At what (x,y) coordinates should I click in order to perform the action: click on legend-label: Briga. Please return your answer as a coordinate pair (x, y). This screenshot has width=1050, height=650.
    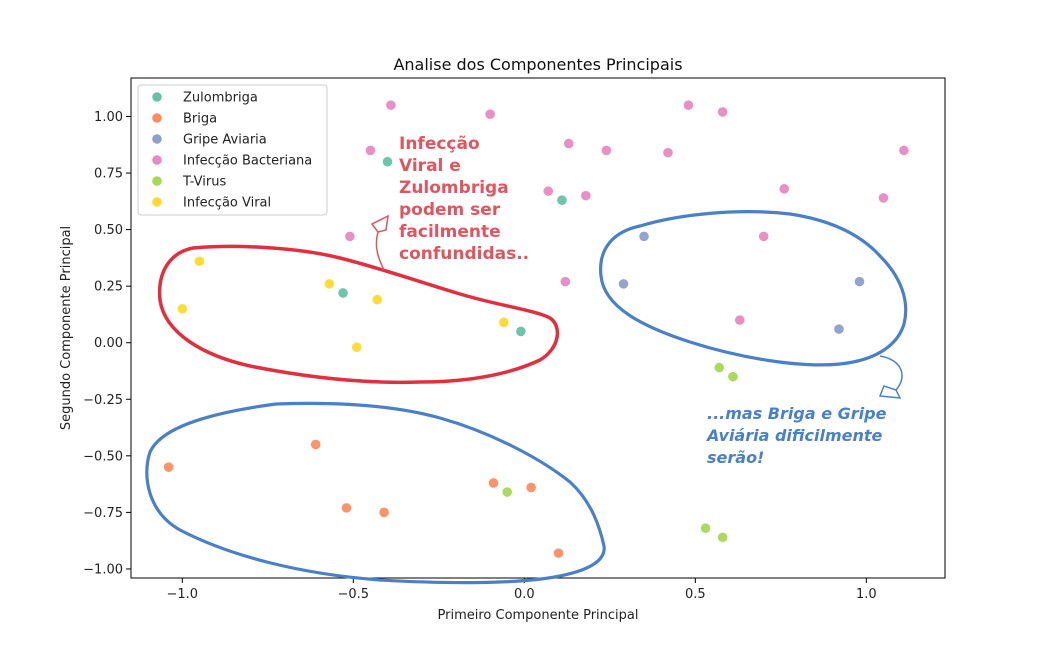
    Looking at the image, I should click on (200, 119).